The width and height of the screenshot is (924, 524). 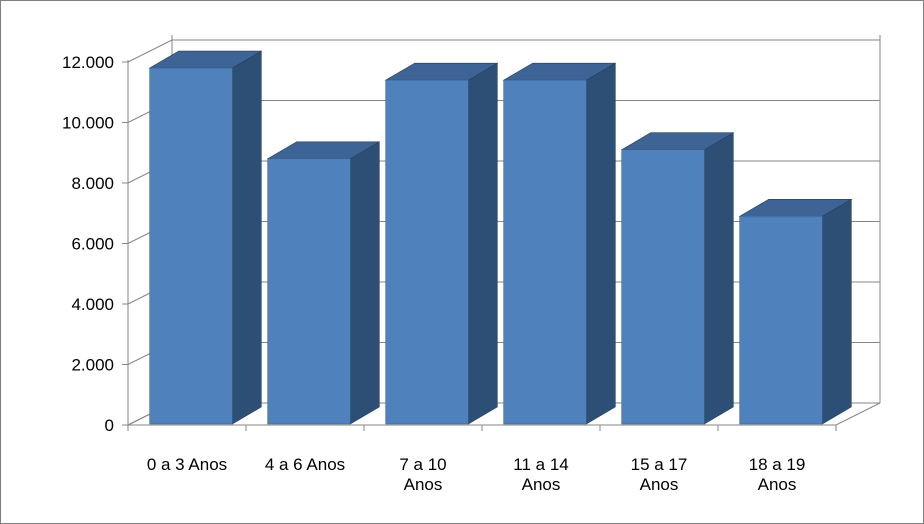 What do you see at coordinates (109, 425) in the screenshot?
I see `y-tick-label: 0` at bounding box center [109, 425].